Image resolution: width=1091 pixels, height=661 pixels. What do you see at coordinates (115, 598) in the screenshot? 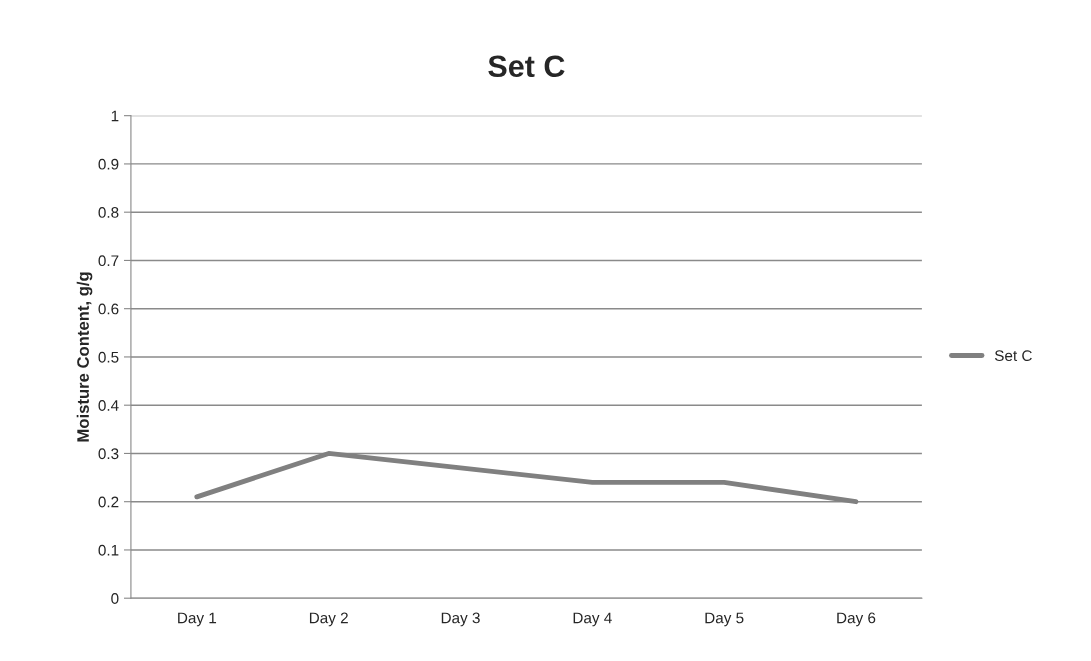
I see `y-tick-label: 0` at bounding box center [115, 598].